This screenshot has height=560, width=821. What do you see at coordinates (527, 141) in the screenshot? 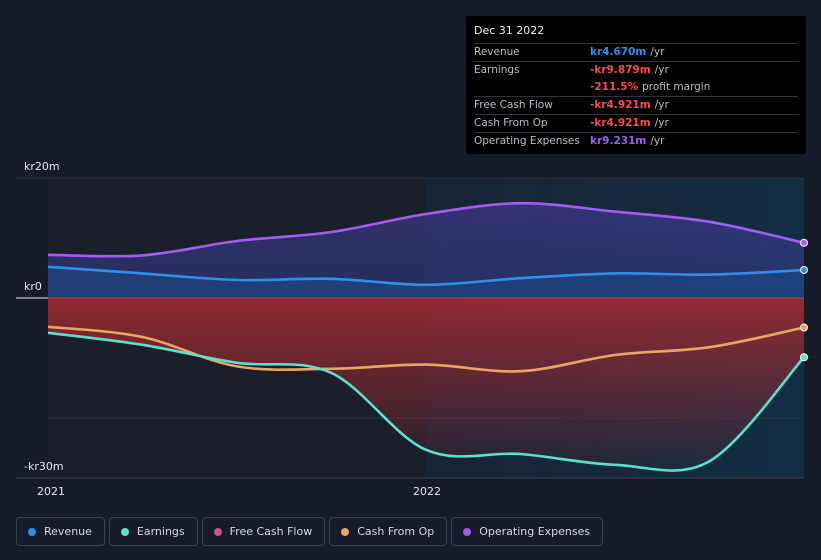
I see `tooltip-label: Operating Expenses` at bounding box center [527, 141].